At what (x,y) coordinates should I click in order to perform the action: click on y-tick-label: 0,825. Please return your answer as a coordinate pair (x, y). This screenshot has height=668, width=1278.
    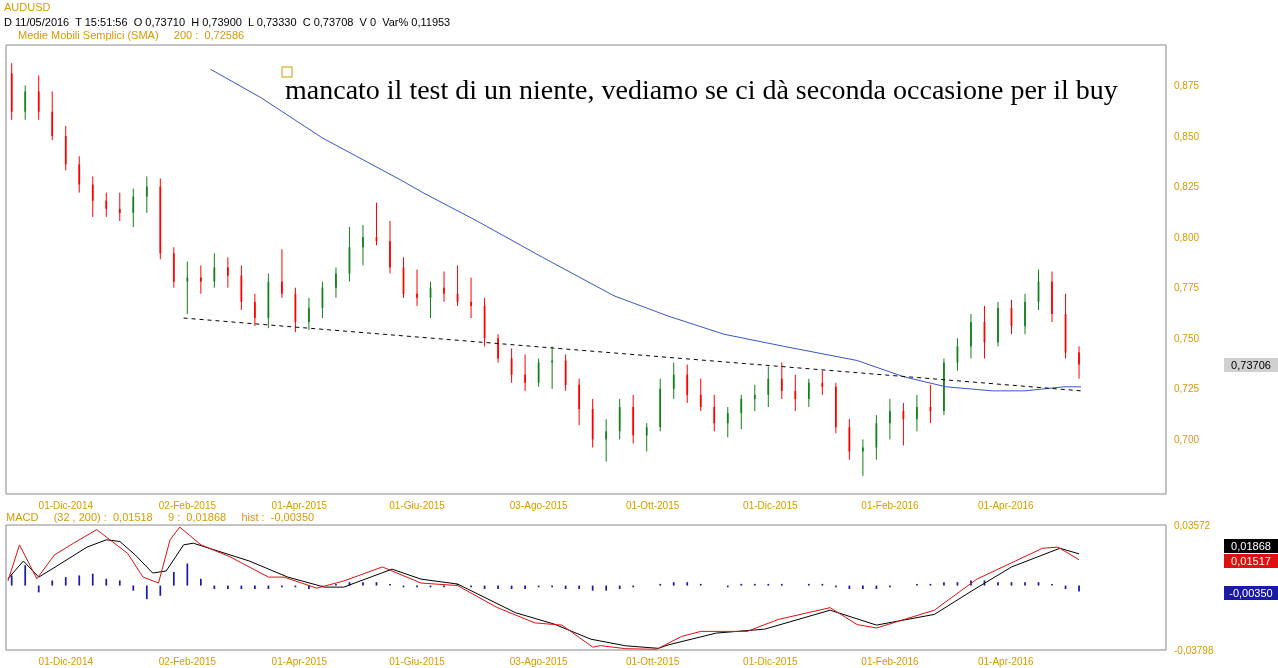
    Looking at the image, I should click on (1187, 187).